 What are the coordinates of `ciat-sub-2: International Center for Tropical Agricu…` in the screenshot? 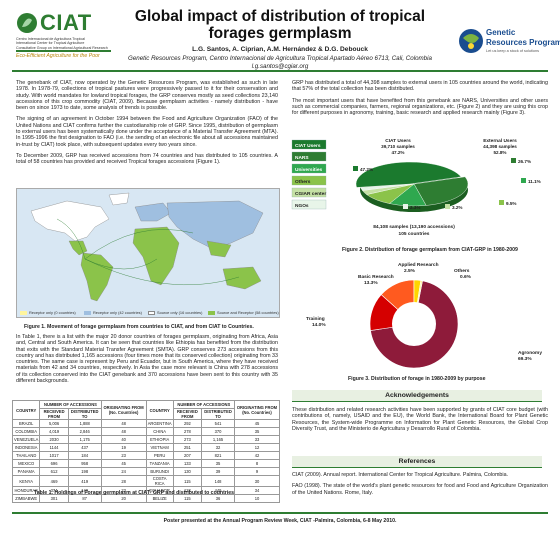 It's located at (50, 43).